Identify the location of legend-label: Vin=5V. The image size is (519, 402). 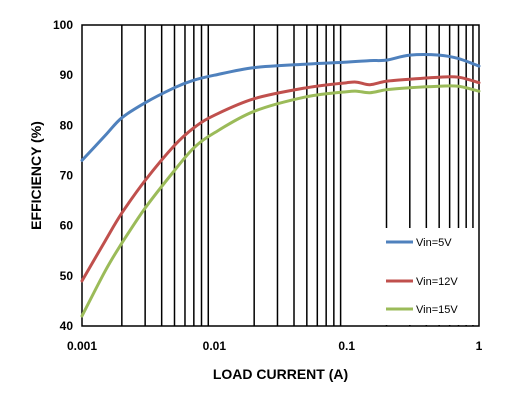
(434, 243).